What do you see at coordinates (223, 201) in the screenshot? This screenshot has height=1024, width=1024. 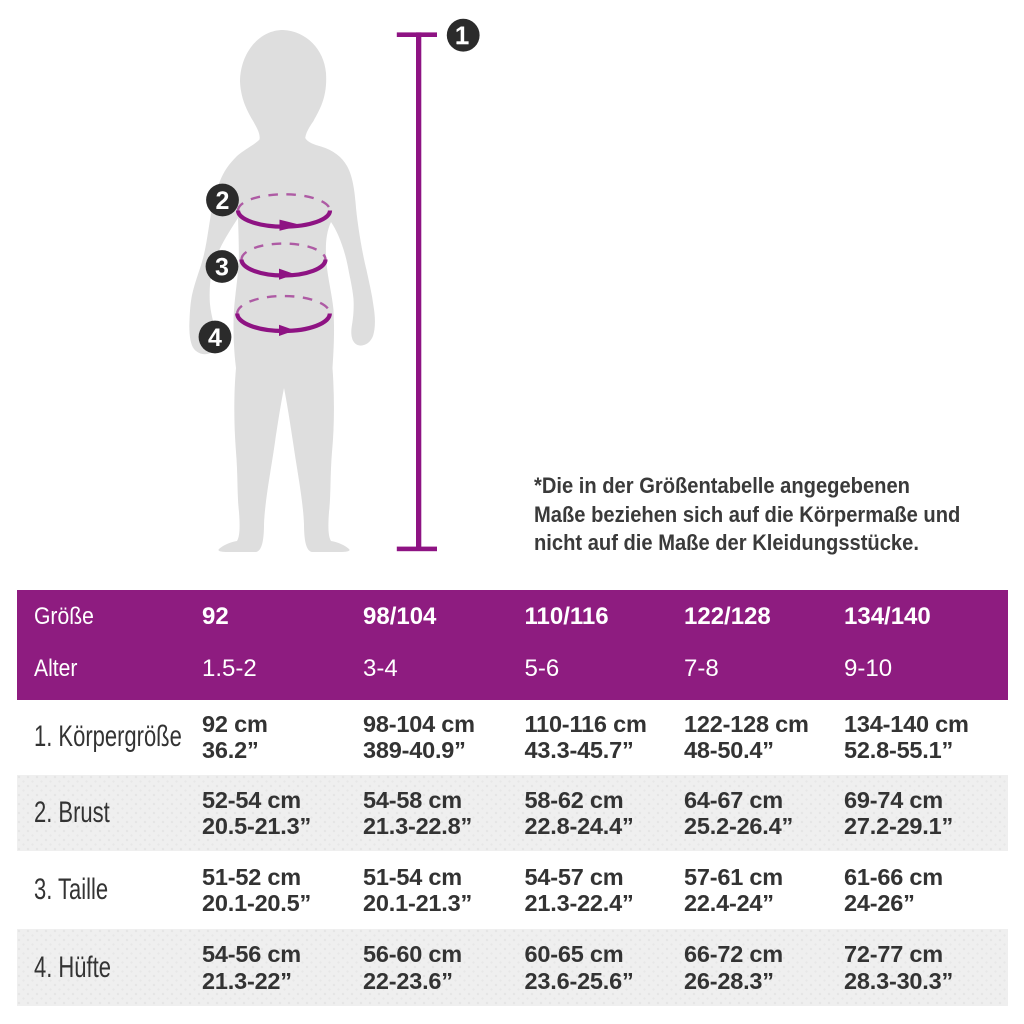 I see `svg-text: 2` at bounding box center [223, 201].